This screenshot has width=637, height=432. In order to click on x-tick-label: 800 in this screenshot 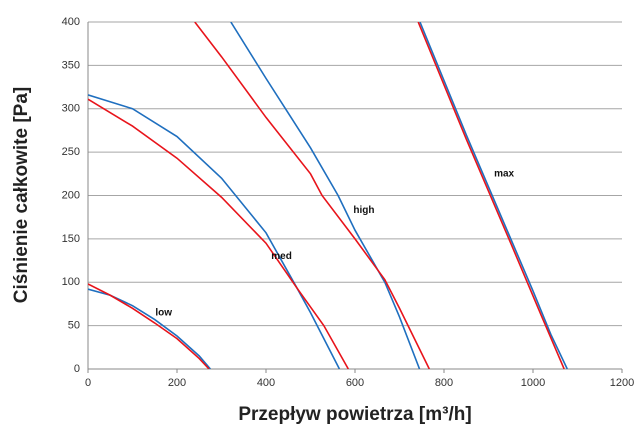, I will do `click(444, 383)`.